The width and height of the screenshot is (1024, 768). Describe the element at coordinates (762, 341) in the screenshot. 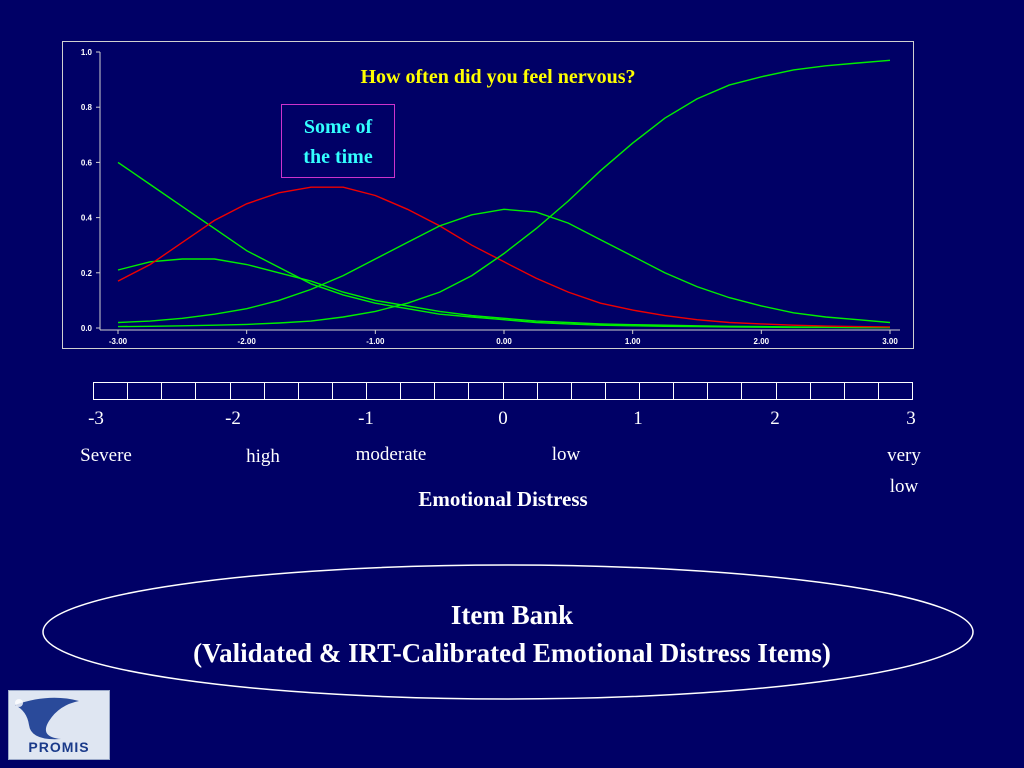

I see `x-tick-label: 2.00` at that location.